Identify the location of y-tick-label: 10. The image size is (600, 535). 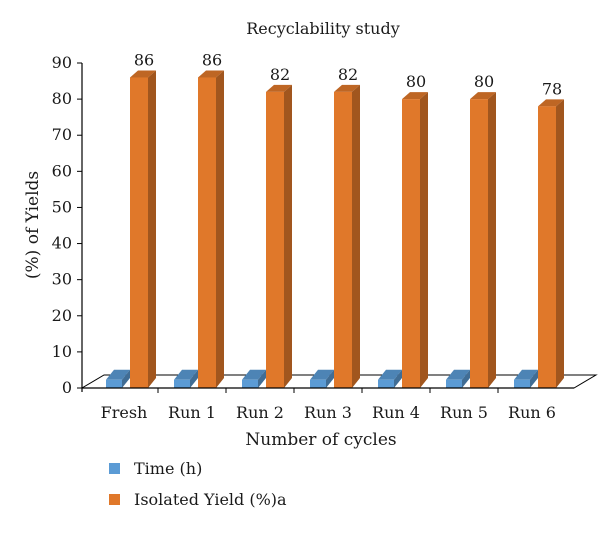
(62, 351).